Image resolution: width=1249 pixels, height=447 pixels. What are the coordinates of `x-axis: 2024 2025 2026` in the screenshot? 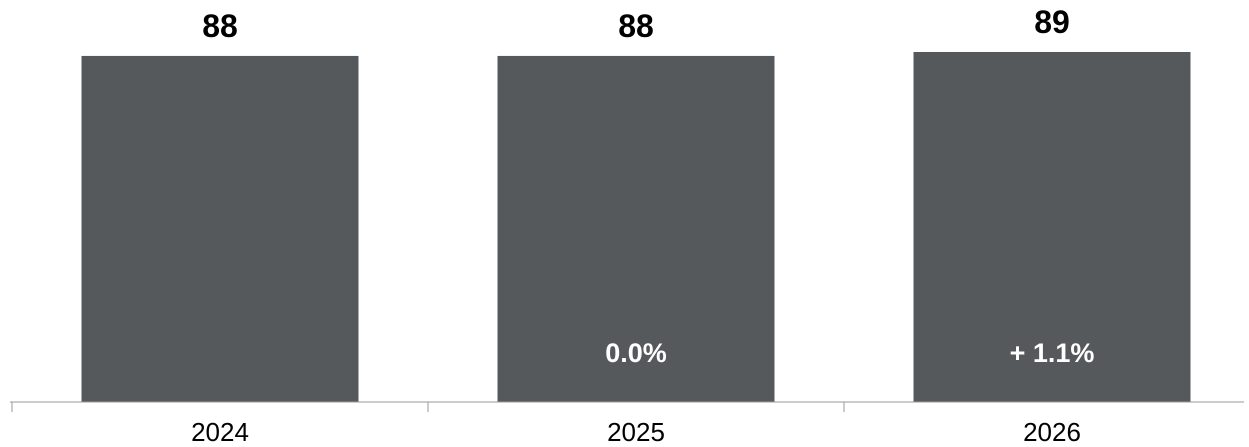 It's located at (627, 424).